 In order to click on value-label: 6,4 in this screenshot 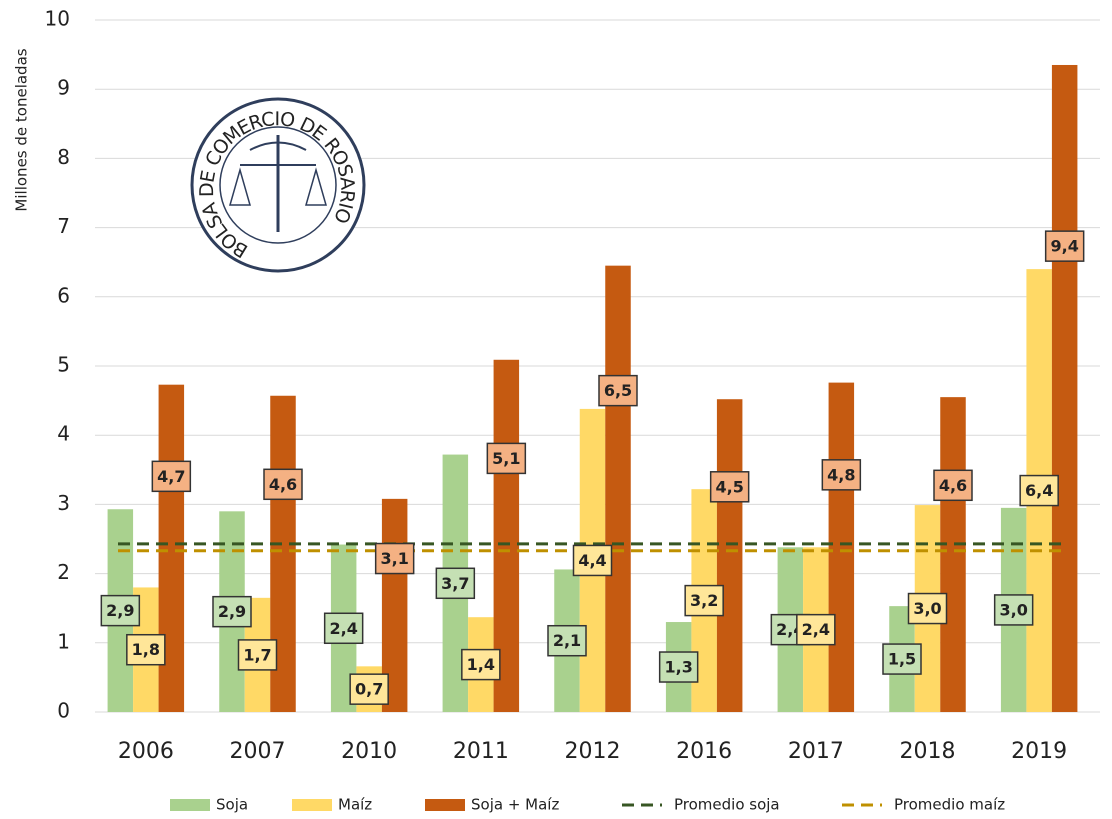, I will do `click(1039, 490)`.